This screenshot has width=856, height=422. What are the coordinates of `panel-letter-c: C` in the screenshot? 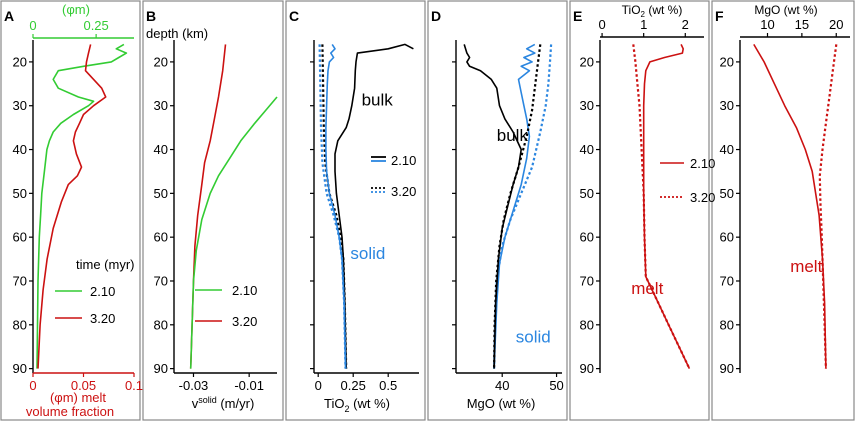 It's located at (294, 16).